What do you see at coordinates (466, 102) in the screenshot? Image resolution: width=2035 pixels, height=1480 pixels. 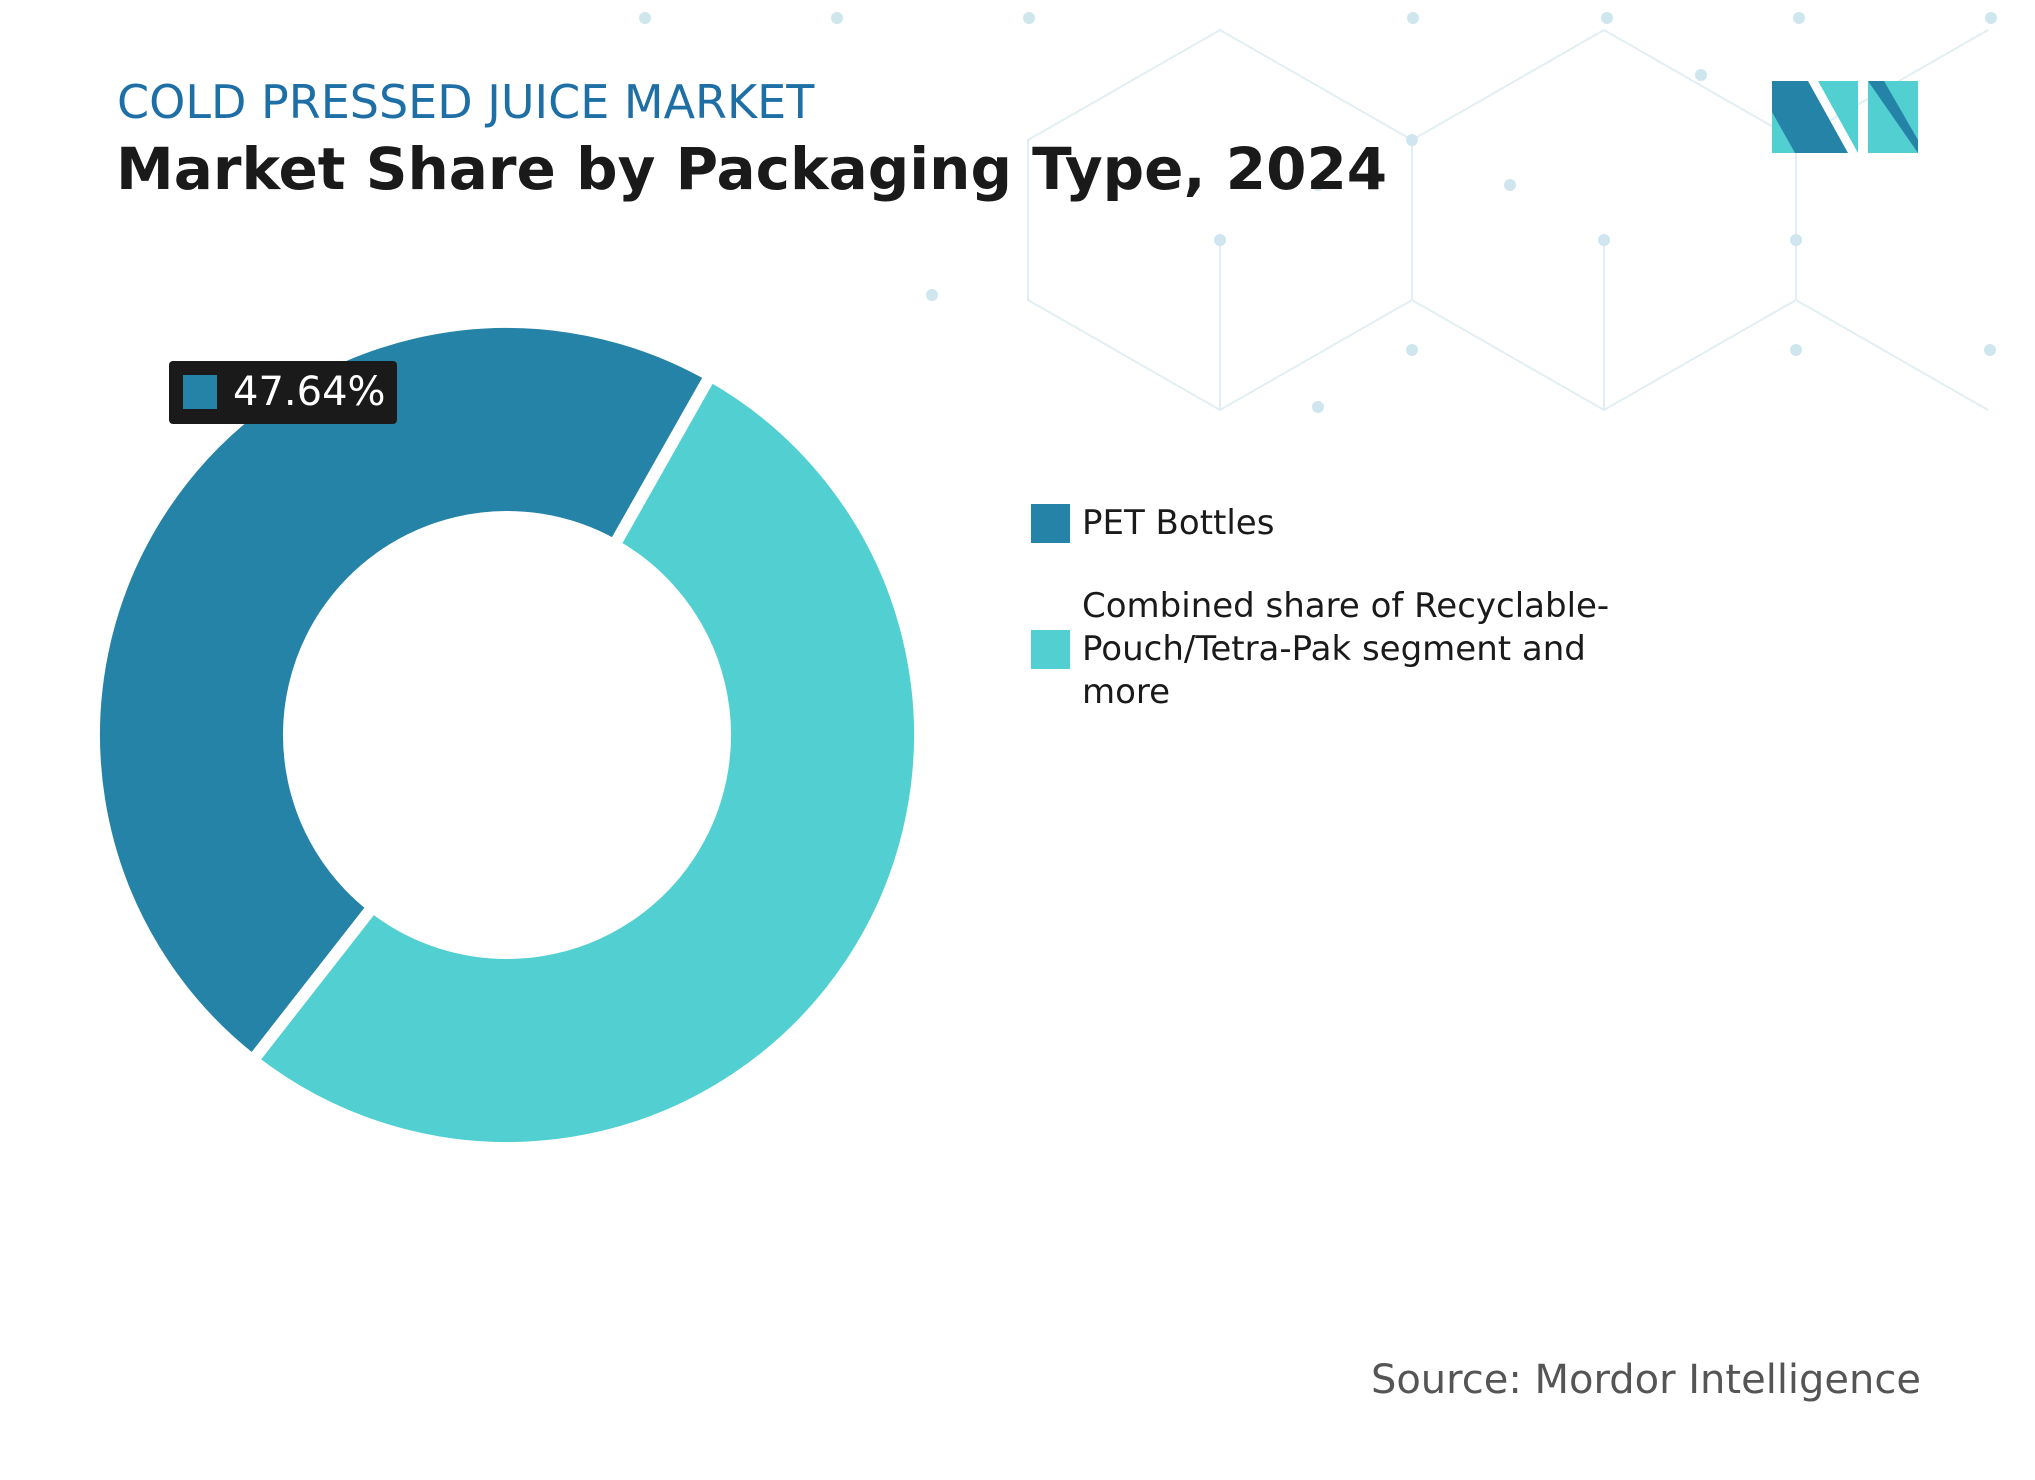 I see `chart-header: COLD PRESSED JUICE MARKET` at bounding box center [466, 102].